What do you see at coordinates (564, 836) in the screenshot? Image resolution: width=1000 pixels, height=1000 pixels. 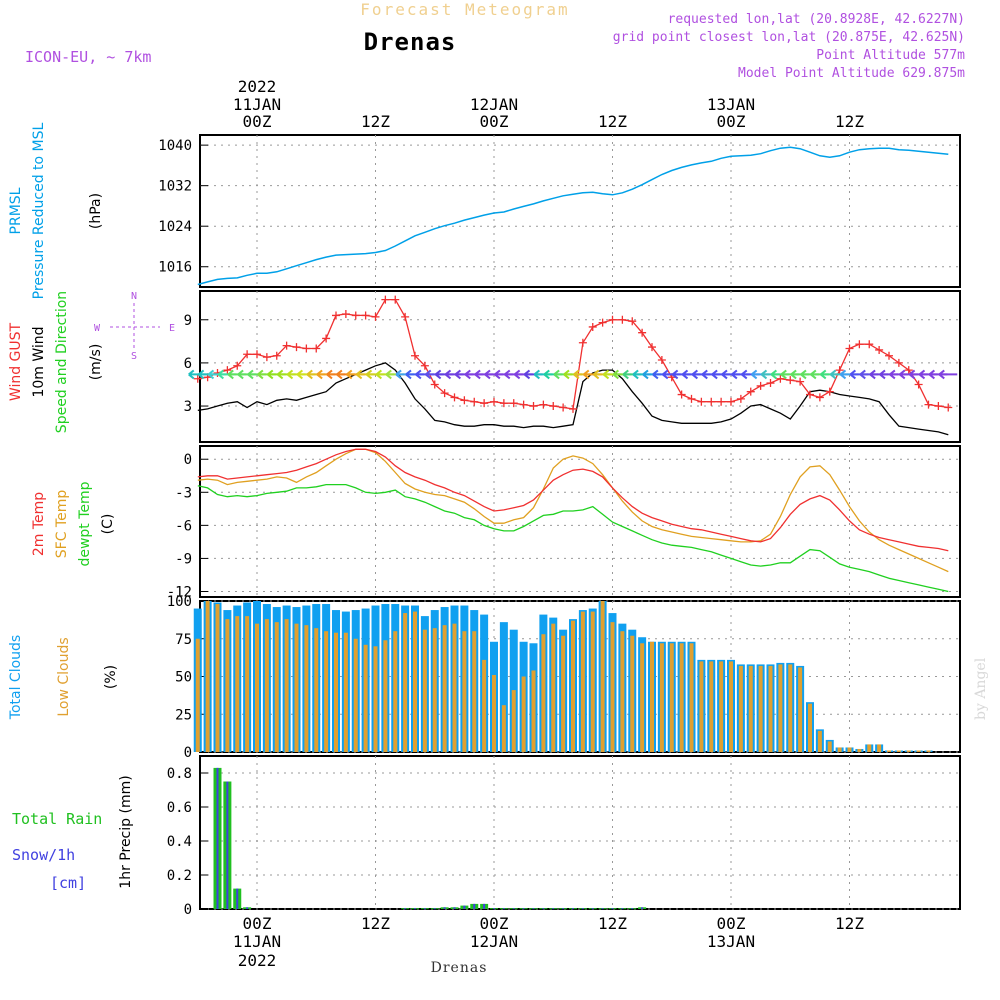 I see `panel-precip: 0 0.2 0.4 0.6 0.8` at bounding box center [564, 836].